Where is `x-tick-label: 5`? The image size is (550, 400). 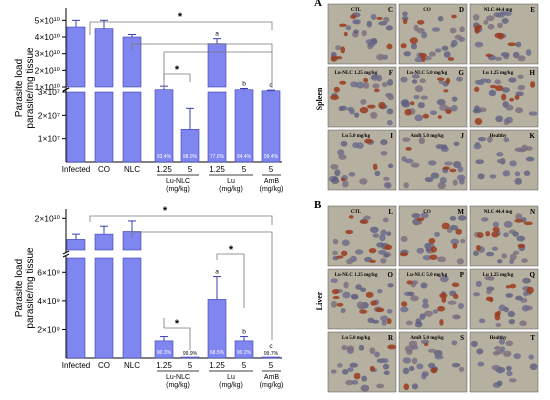
x-tick-label: 5 is located at coordinates (271, 365).